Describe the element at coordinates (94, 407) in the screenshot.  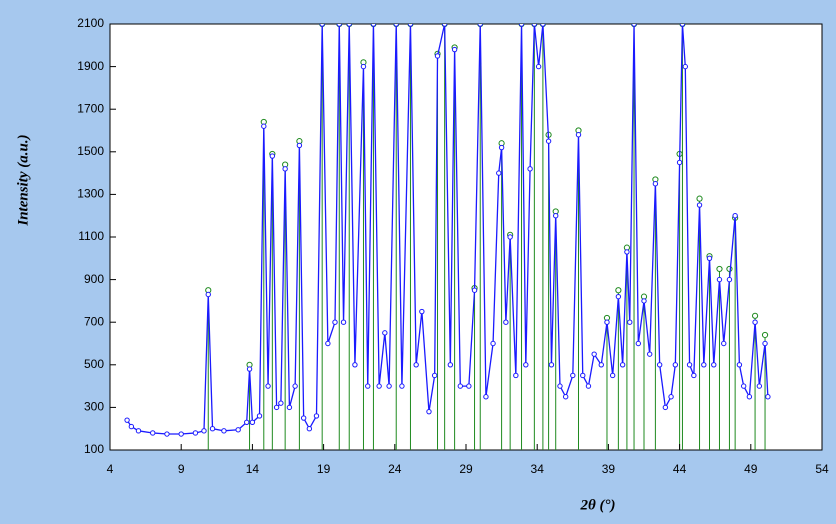
I see `y-tick-label: 300` at that location.